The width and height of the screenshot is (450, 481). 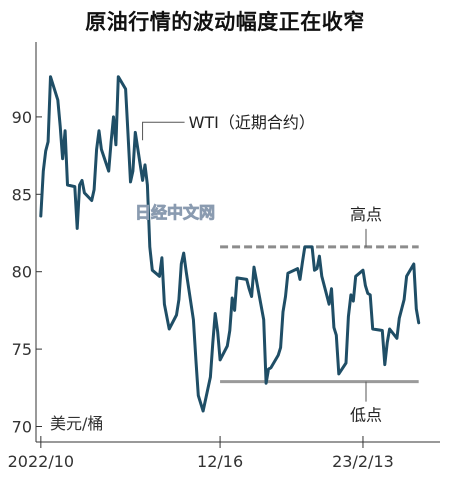 I want to click on annotation-label: WTI（近期合约）, so click(x=252, y=122).